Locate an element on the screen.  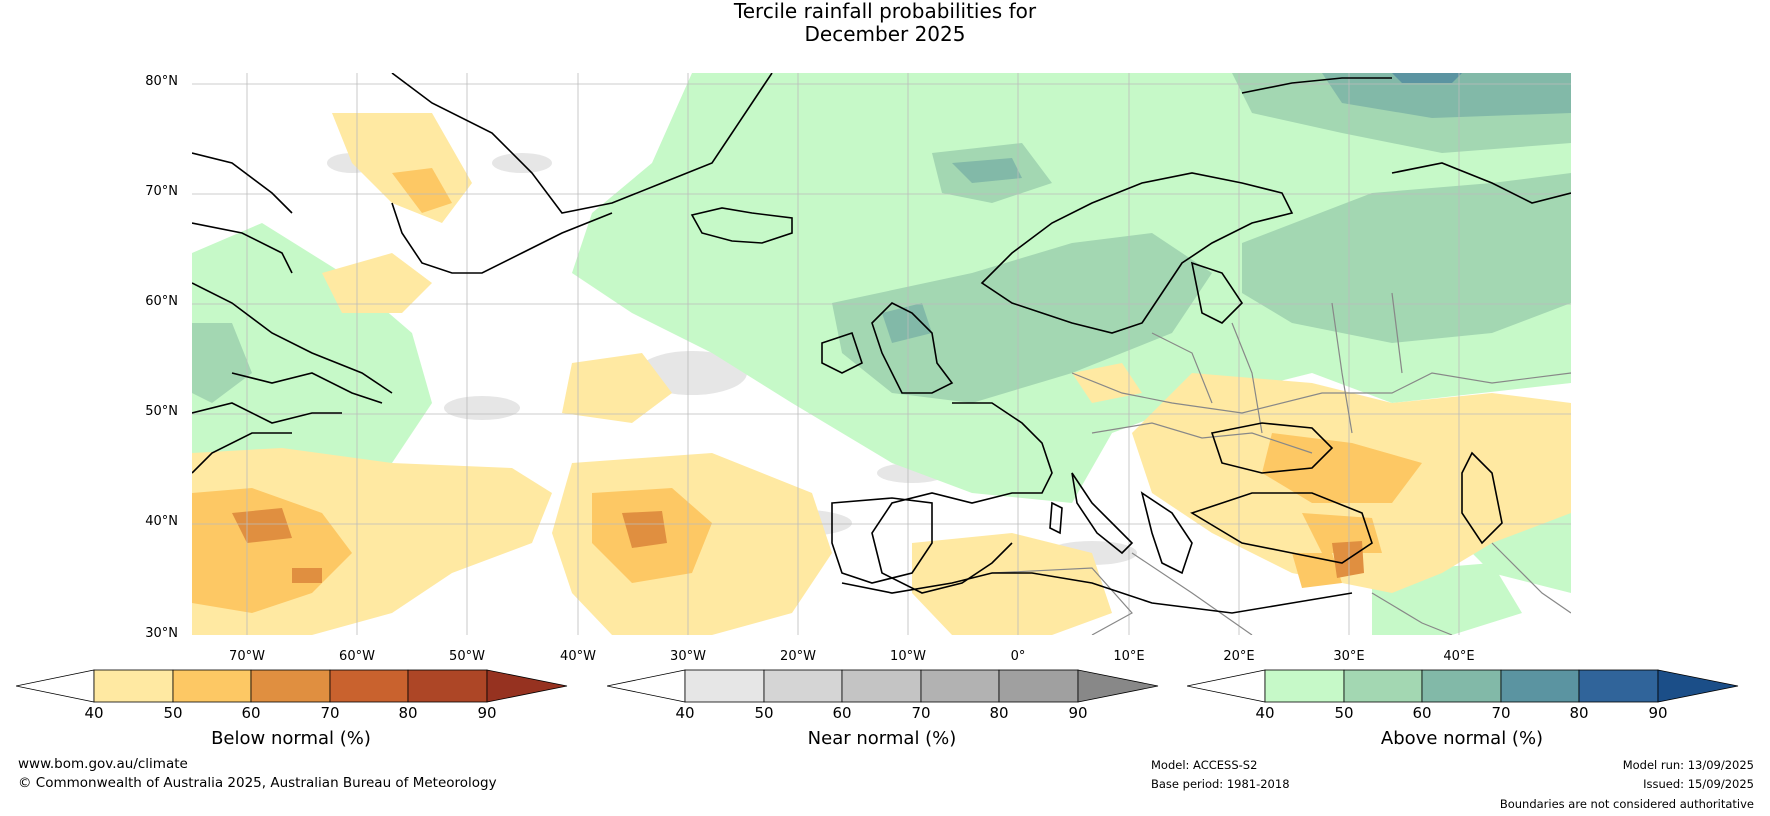
lon-label-60w: 60°W is located at coordinates (357, 656).